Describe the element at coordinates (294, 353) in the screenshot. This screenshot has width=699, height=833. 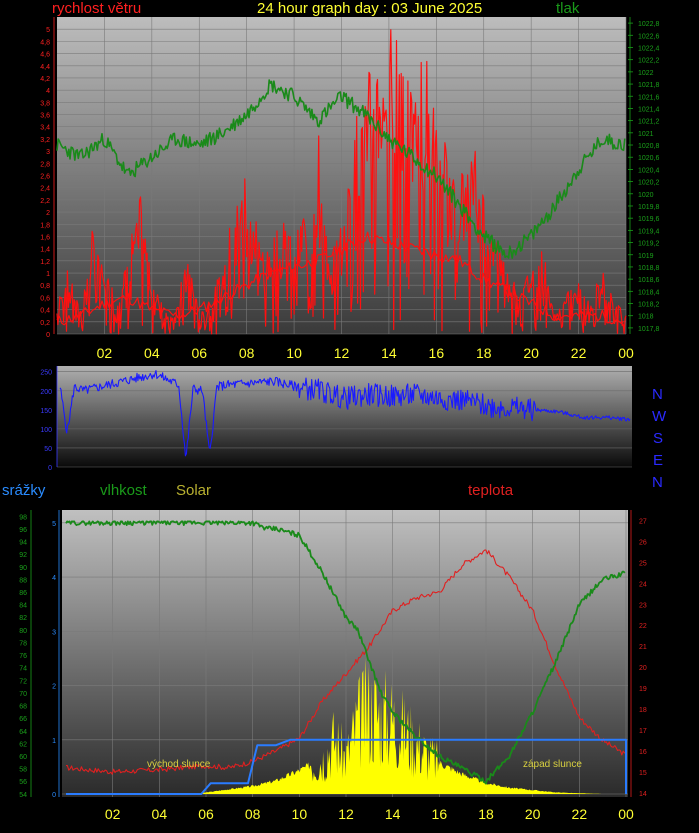
I see `time-tick-label: 10` at that location.